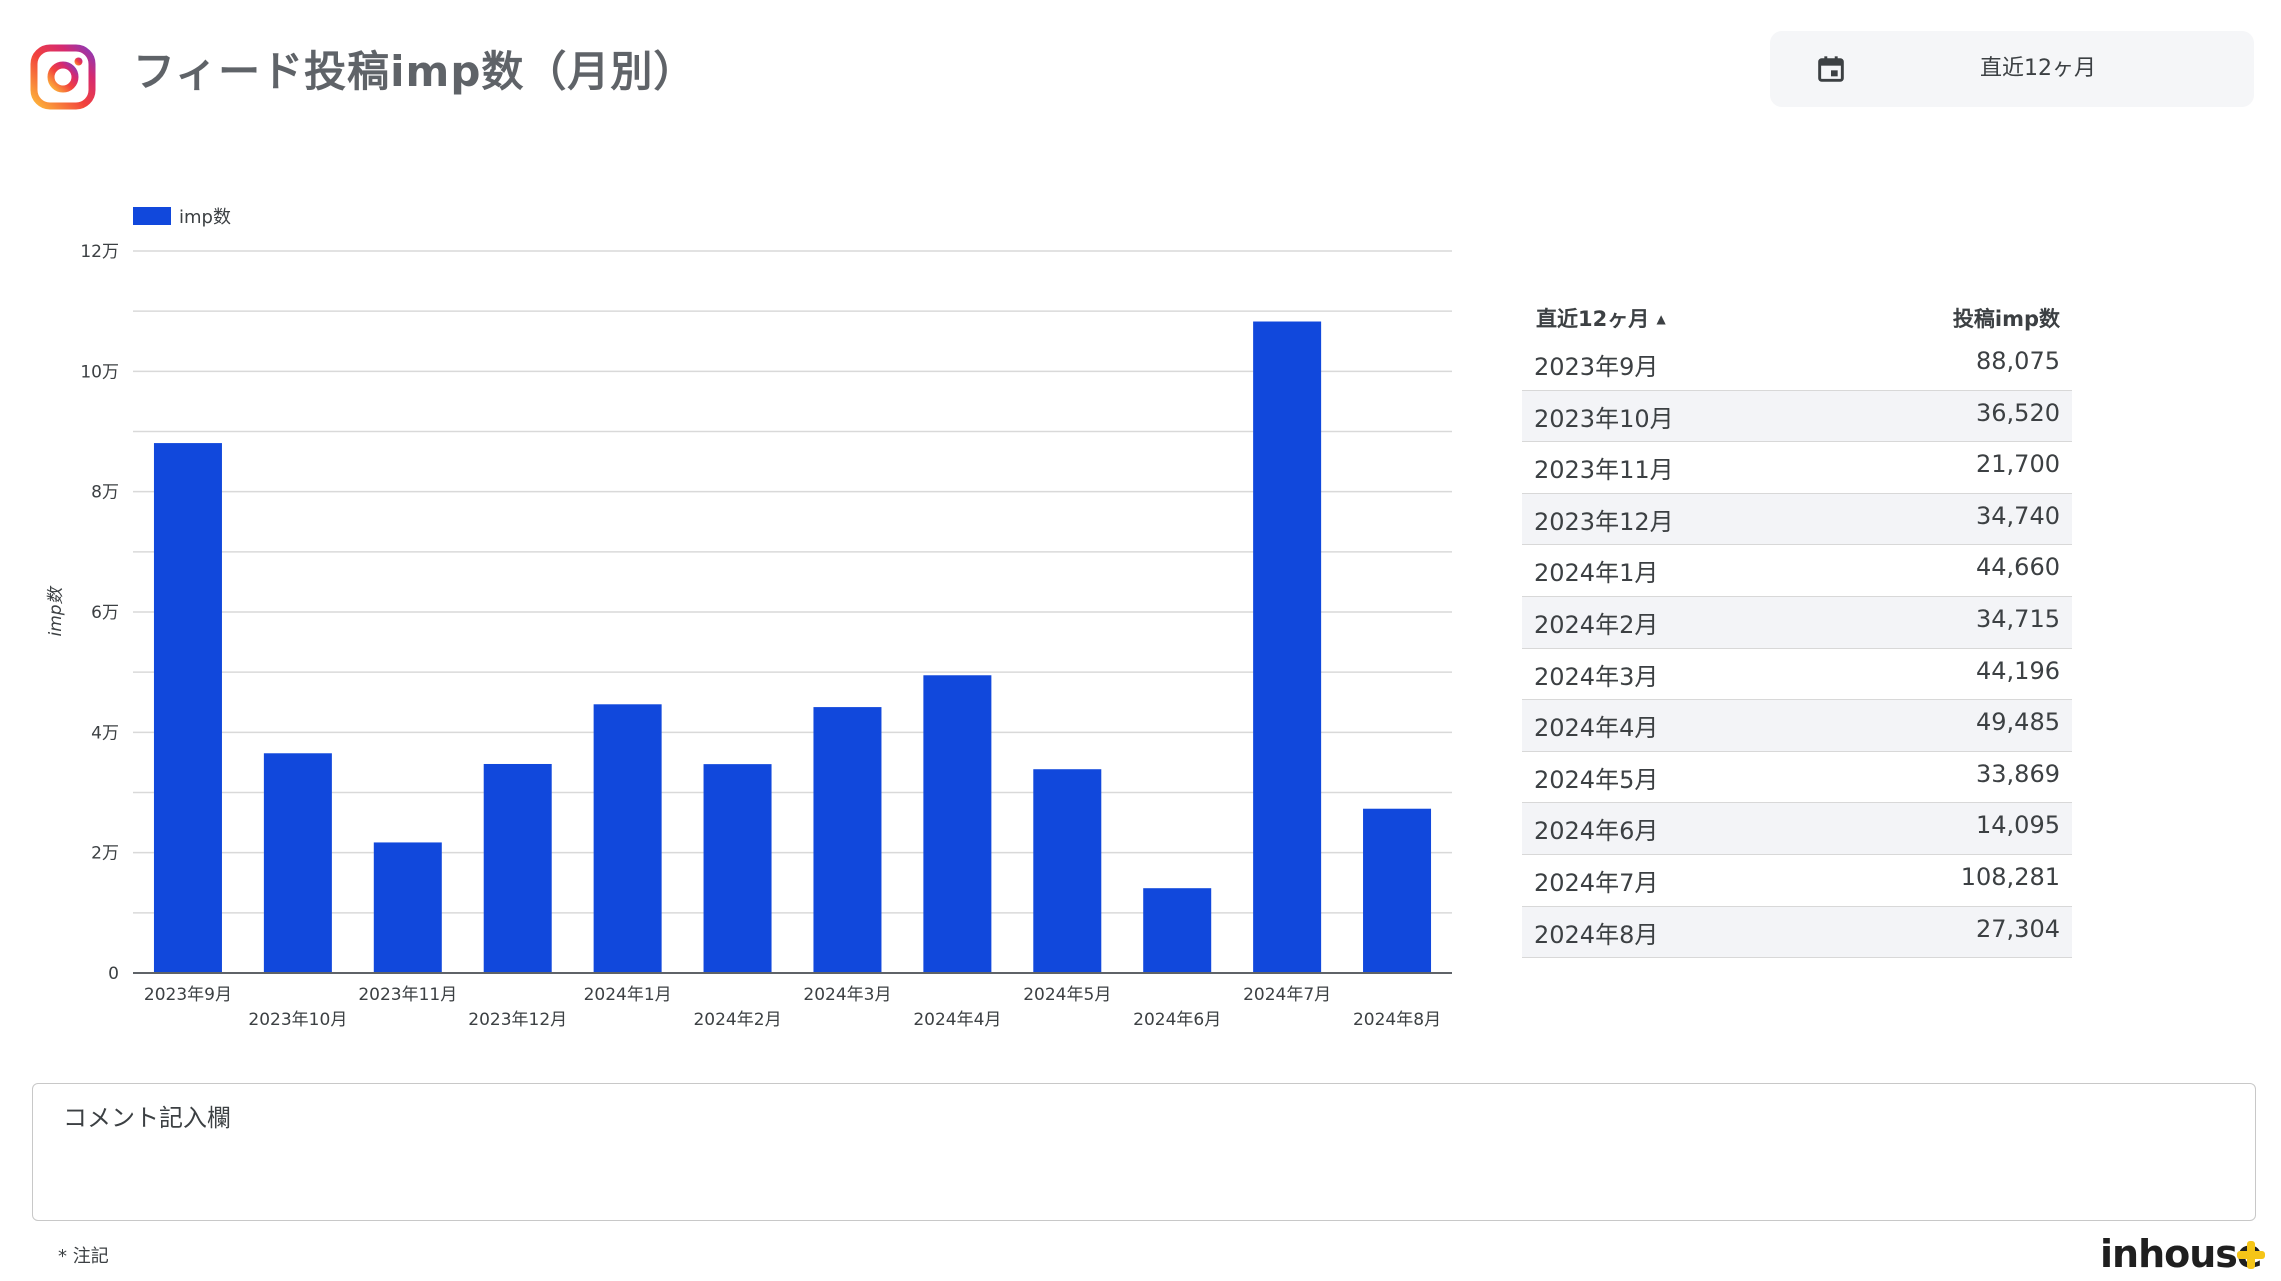  I want to click on page-title: フィード投稿imp数（月別）, so click(415, 71).